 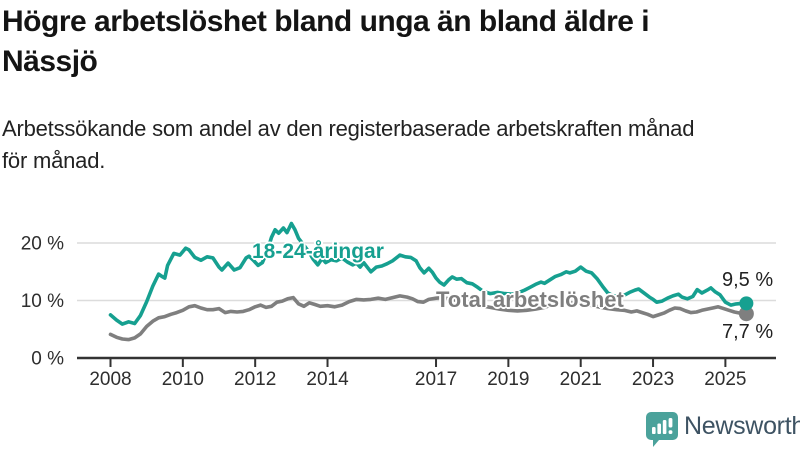 What do you see at coordinates (670, 423) in the screenshot?
I see `exclamation-stem` at bounding box center [670, 423].